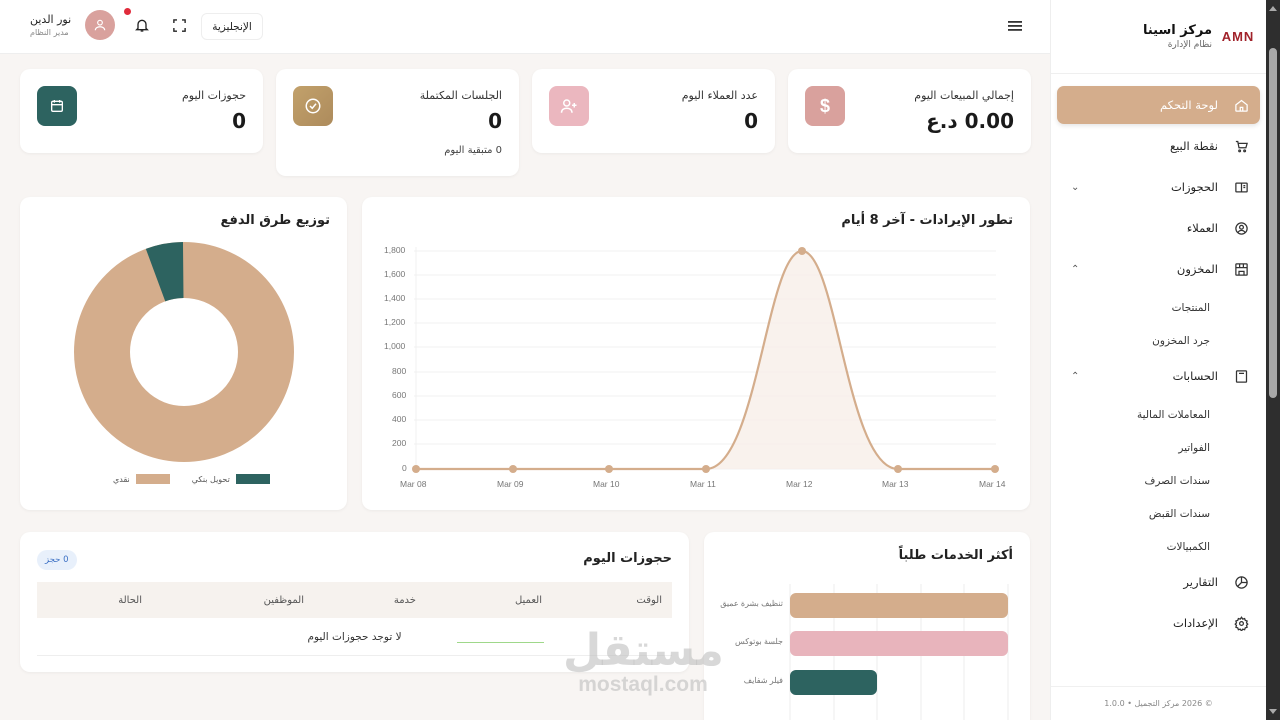 The width and height of the screenshot is (1280, 720). Describe the element at coordinates (569, 106) in the screenshot. I see `user-plus-icon` at that location.